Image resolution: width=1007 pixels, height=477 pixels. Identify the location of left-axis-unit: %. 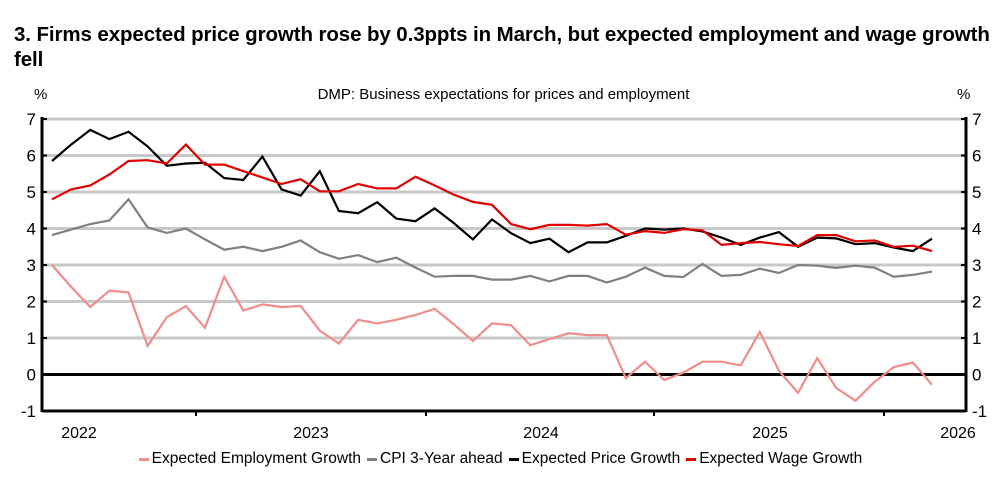
(41, 94).